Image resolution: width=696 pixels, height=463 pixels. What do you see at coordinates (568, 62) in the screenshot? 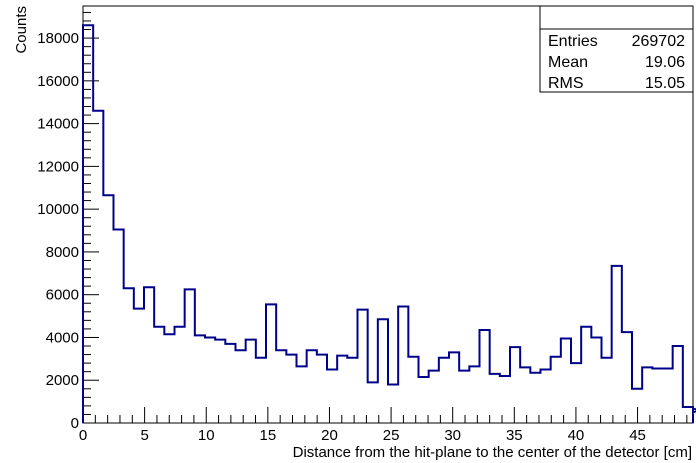
I see `stats-label: Mean` at bounding box center [568, 62].